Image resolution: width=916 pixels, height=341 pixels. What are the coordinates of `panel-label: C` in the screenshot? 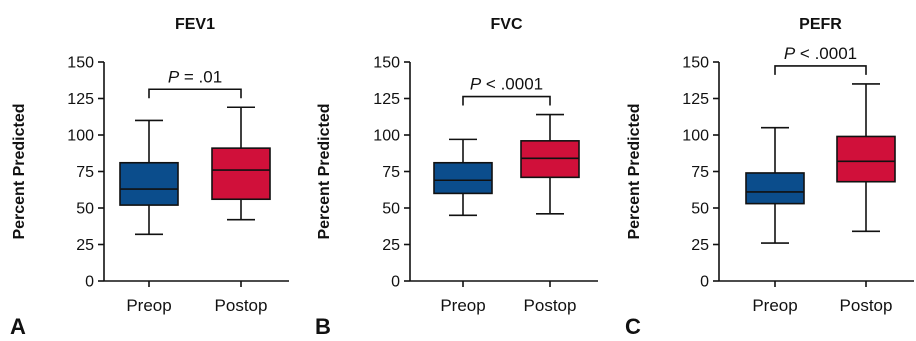 It's located at (633, 326).